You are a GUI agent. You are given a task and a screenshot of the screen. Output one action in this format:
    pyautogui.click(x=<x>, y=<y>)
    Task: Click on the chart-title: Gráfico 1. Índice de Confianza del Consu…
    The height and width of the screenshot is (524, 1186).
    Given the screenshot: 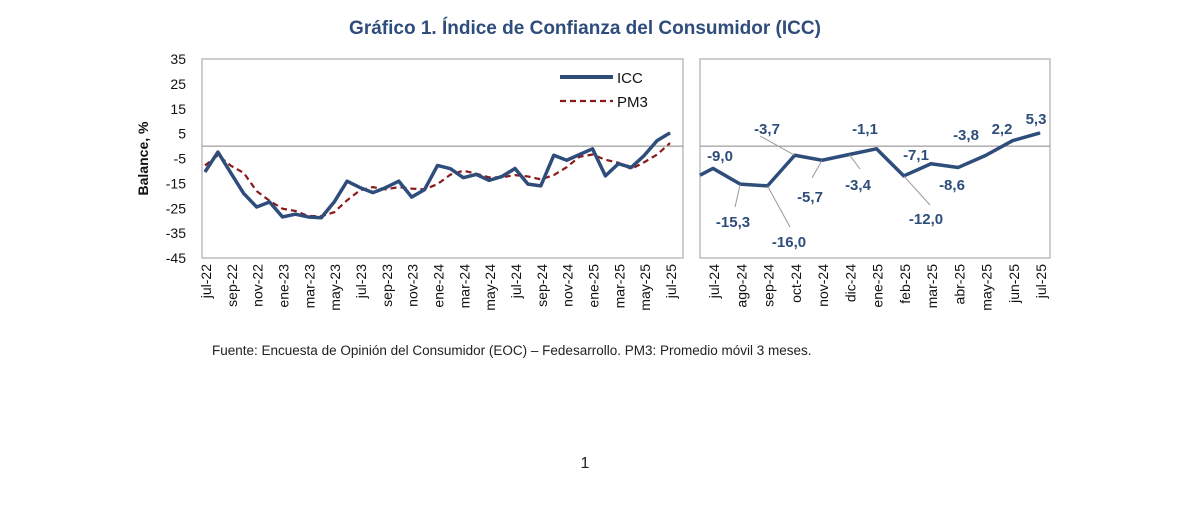 What is the action you would take?
    pyautogui.click(x=585, y=28)
    